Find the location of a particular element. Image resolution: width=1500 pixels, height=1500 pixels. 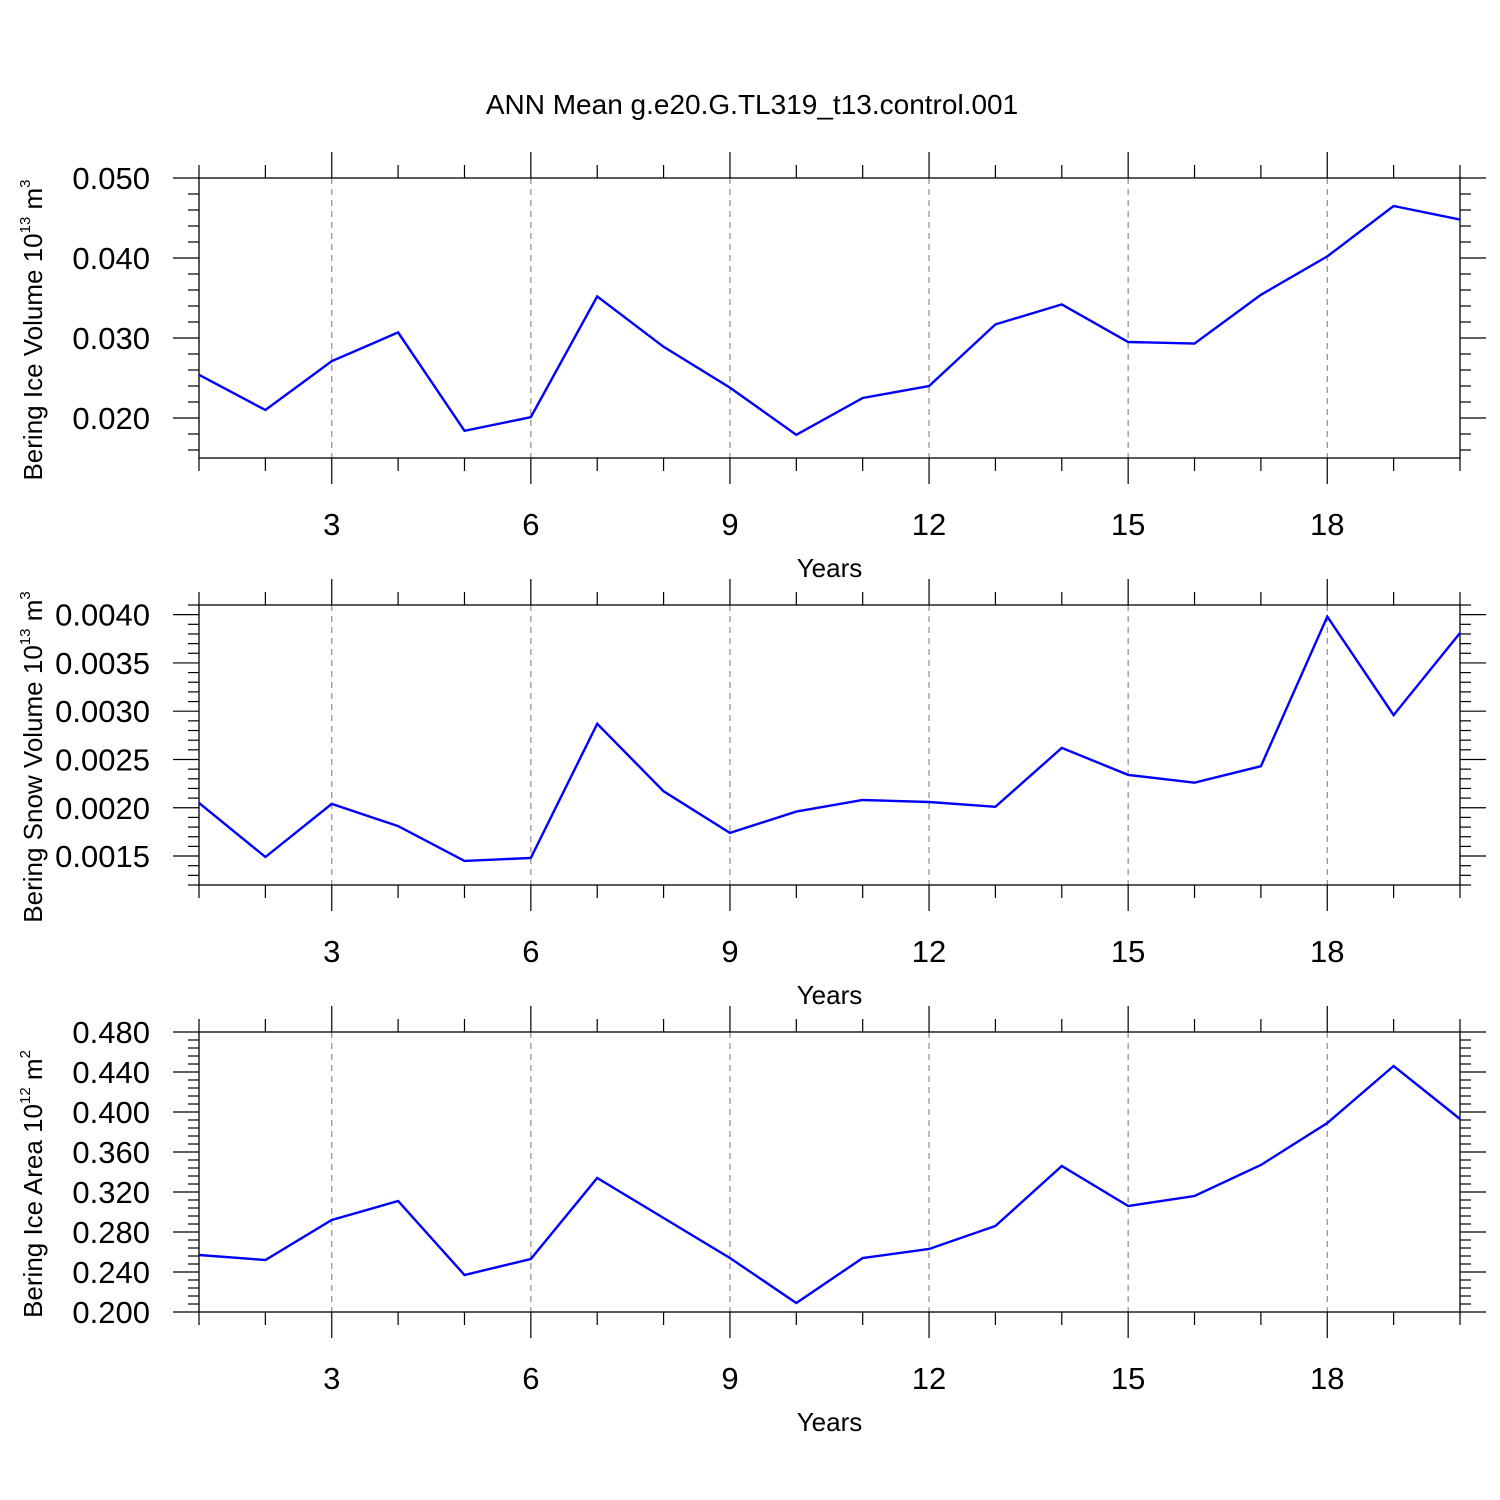

y-tick-label: 0.0020 is located at coordinates (102, 808).